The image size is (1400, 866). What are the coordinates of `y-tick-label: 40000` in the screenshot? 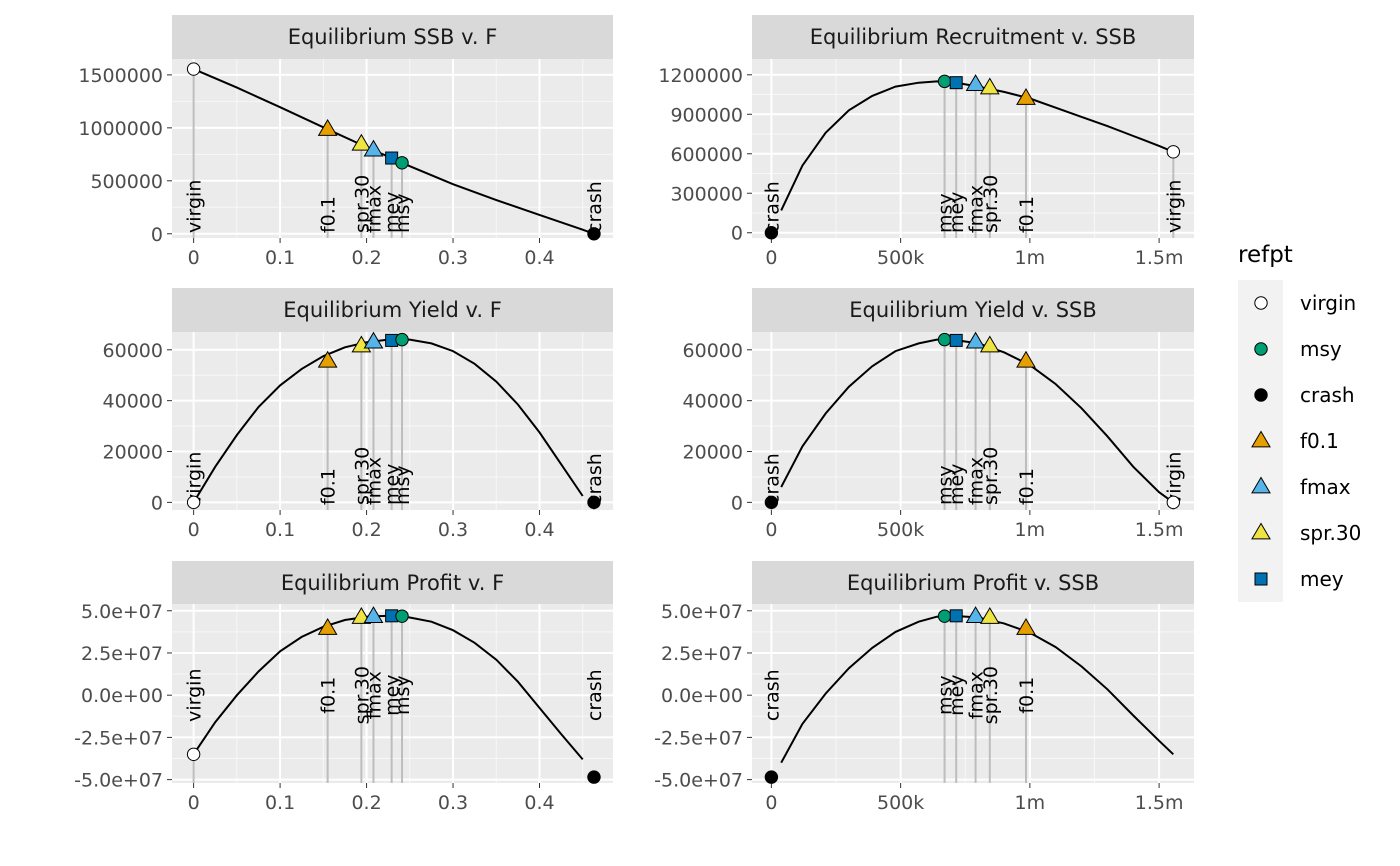 It's located at (713, 402).